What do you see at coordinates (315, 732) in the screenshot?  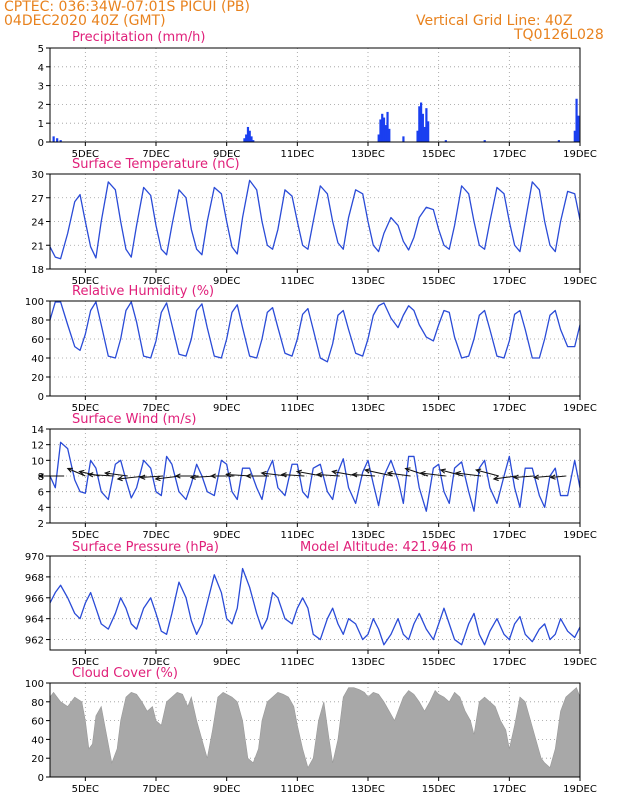 I see `cloud-cover-area` at bounding box center [315, 732].